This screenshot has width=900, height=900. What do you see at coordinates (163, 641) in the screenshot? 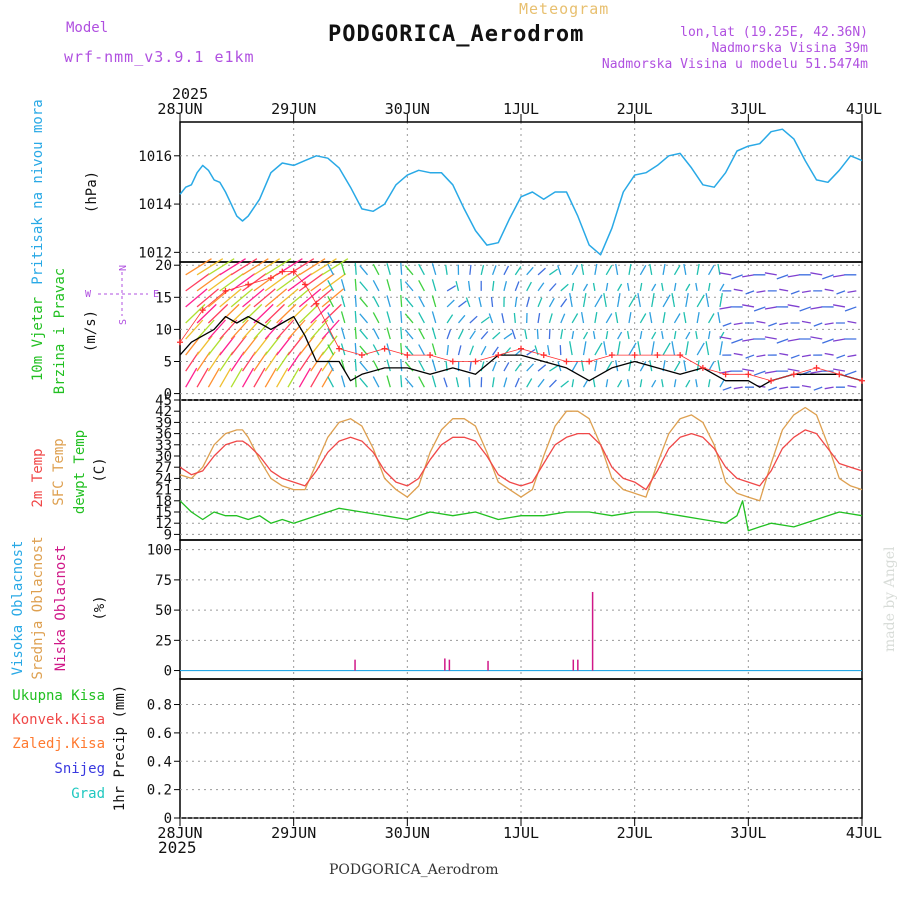
I see `y-tick-label: 25` at bounding box center [163, 641].